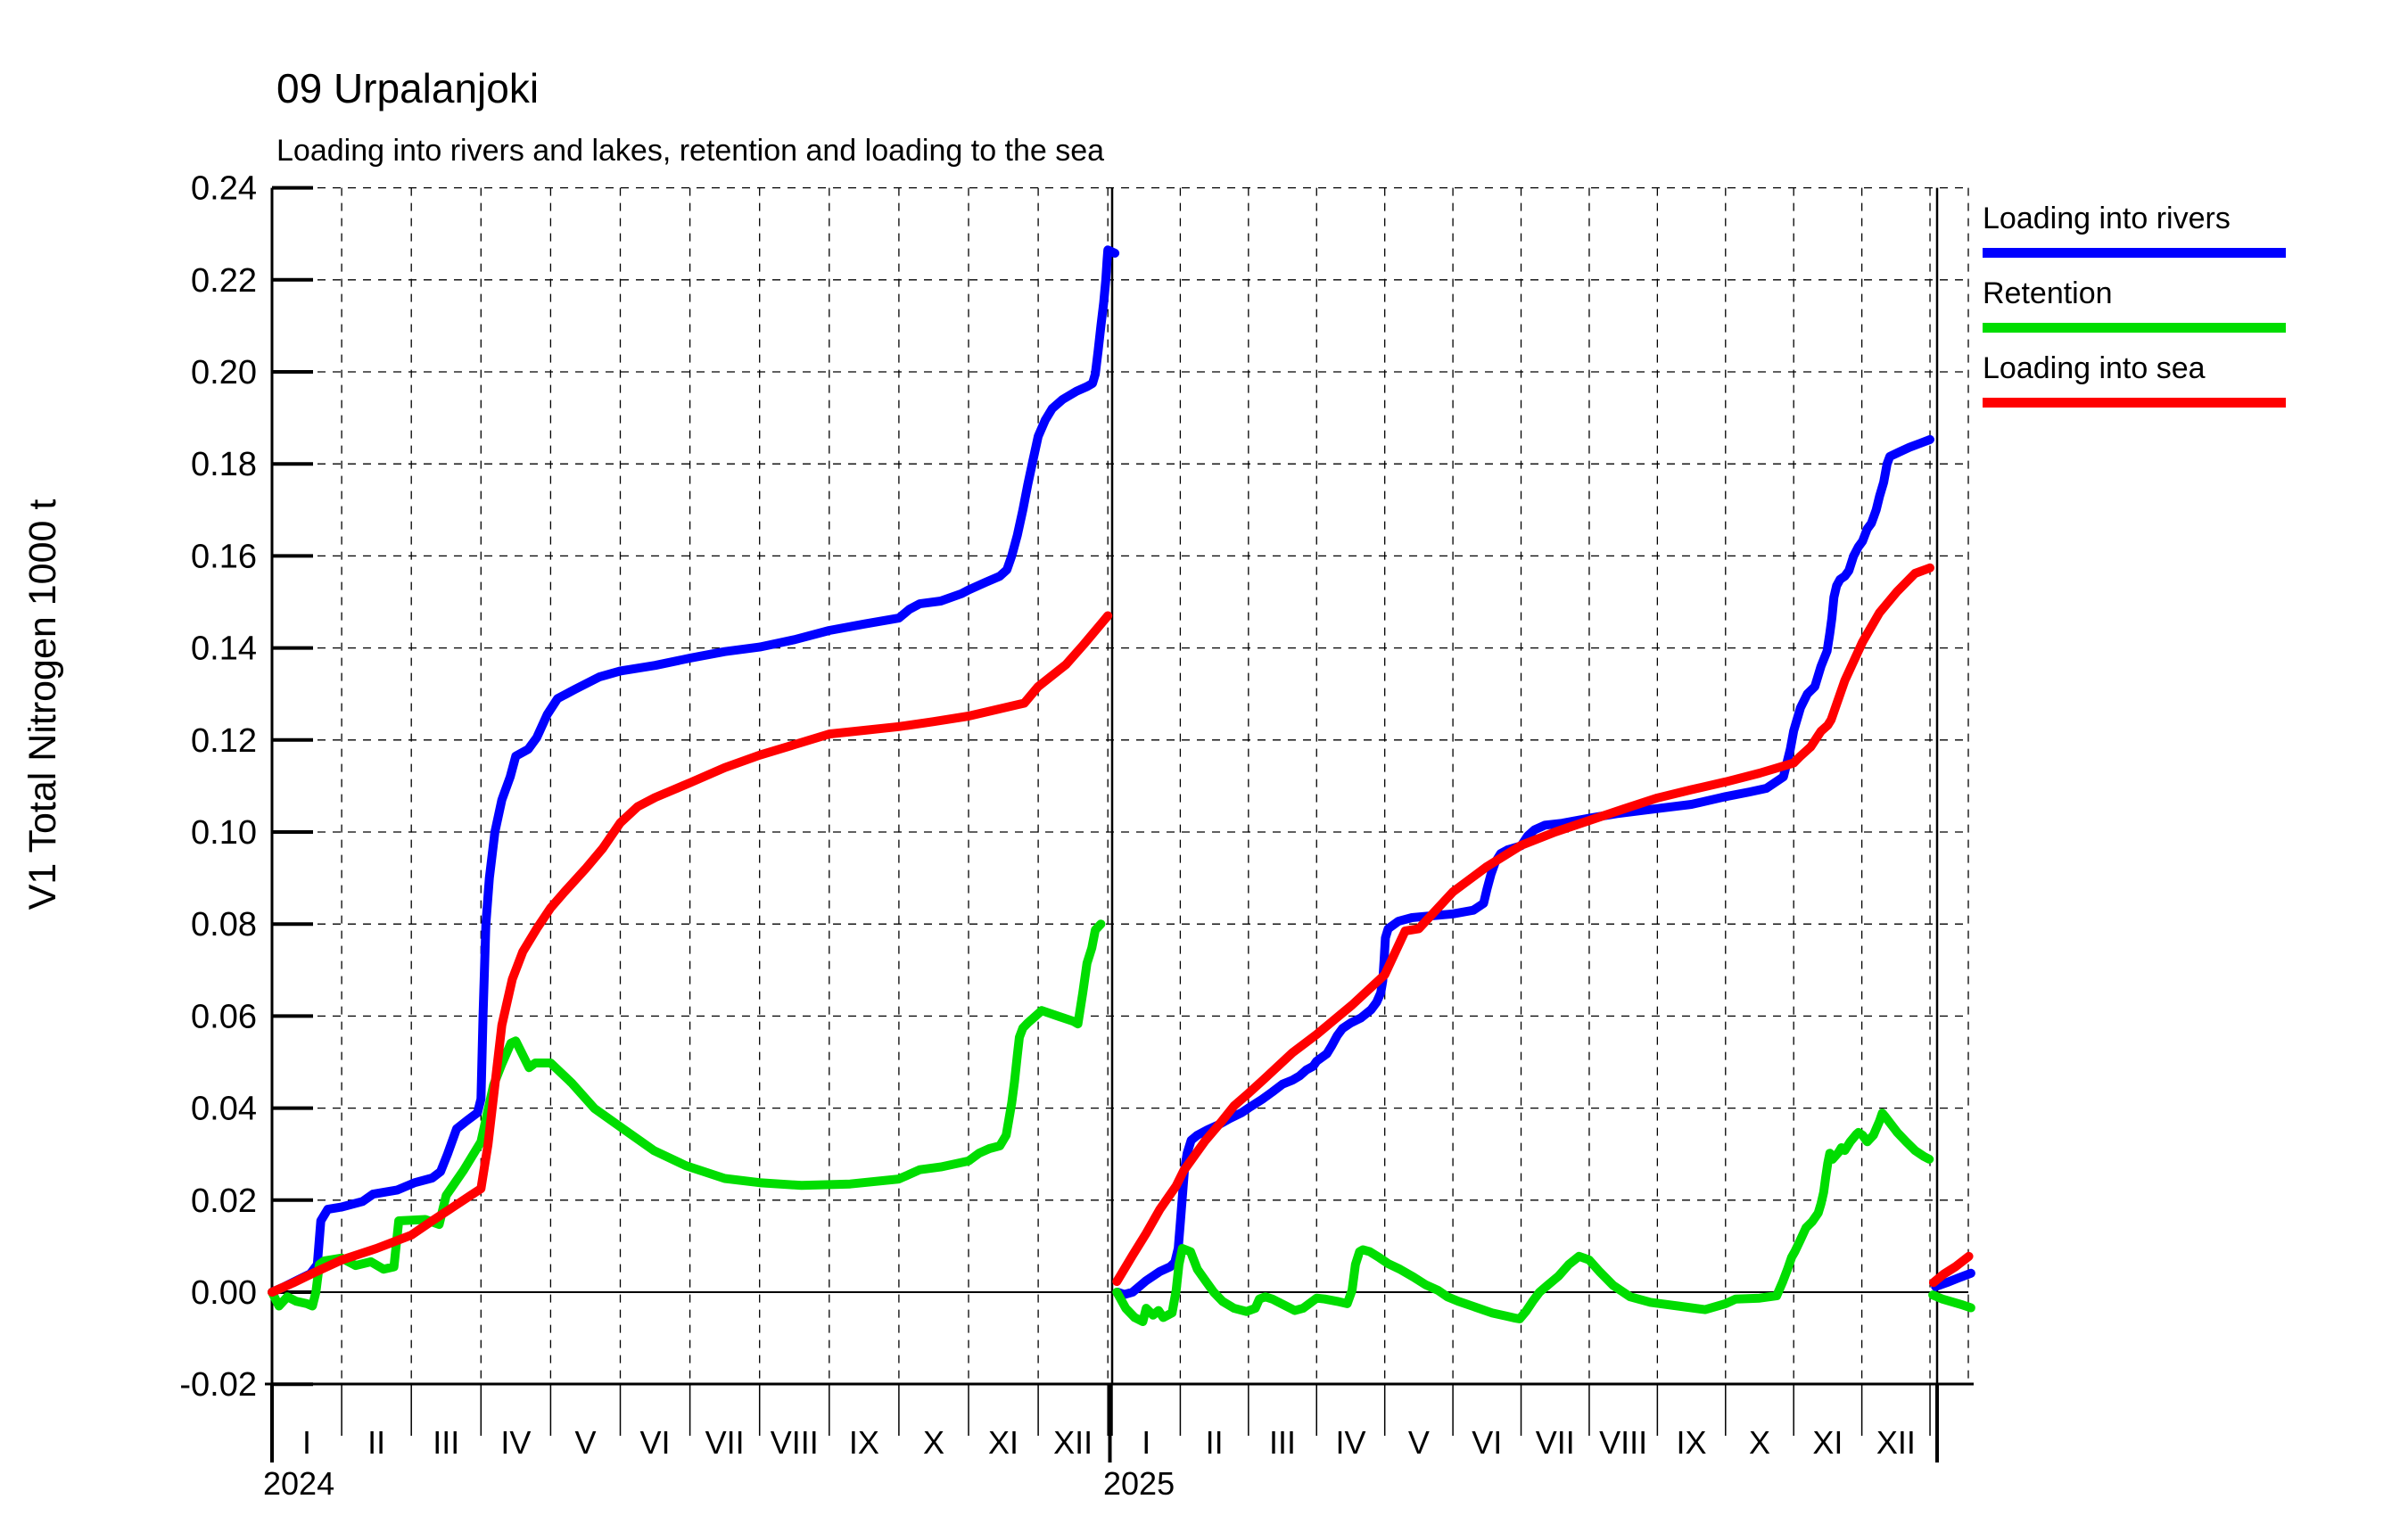  I want to click on legend-line-green-swatch, so click(2134, 328).